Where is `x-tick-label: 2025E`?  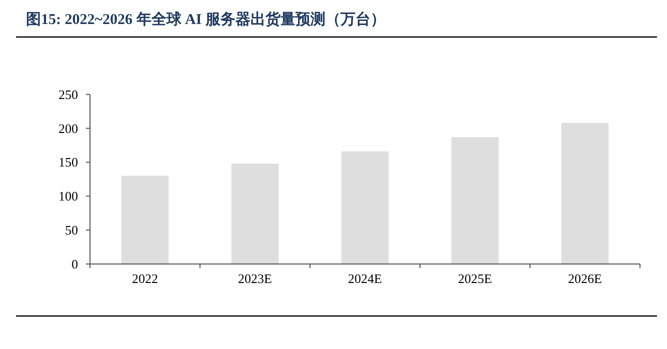
x-tick-label: 2025E is located at coordinates (475, 278).